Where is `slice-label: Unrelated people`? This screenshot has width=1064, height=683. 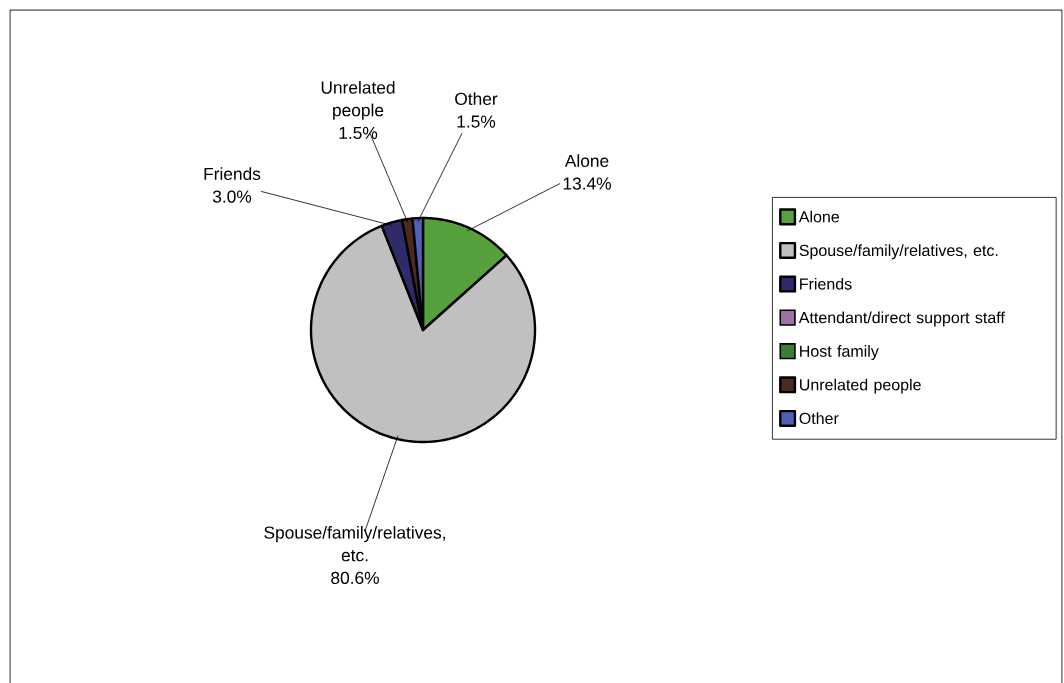
slice-label: Unrelated people is located at coordinates (358, 100).